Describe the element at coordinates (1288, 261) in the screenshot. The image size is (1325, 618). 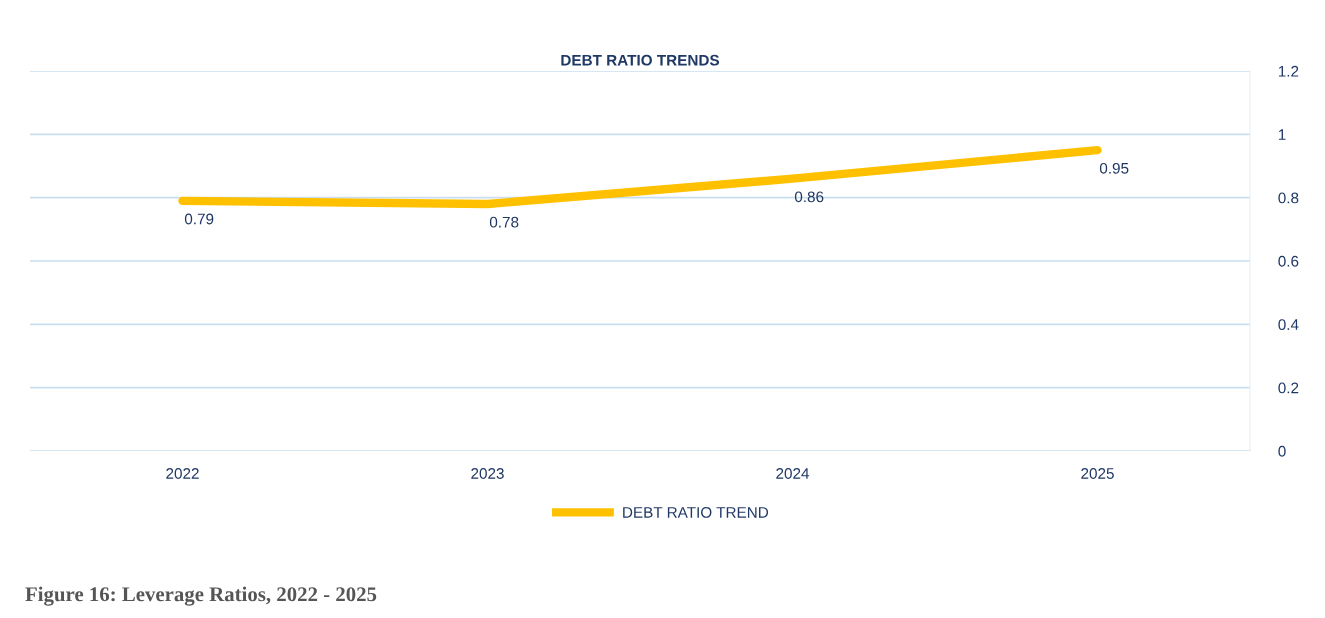
I see `y-tick-label: 0.6` at that location.